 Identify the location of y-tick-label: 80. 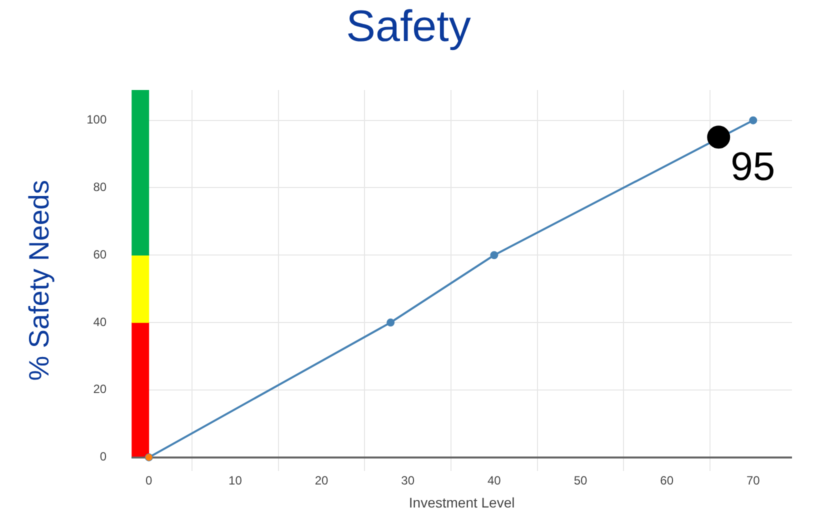
(100, 187).